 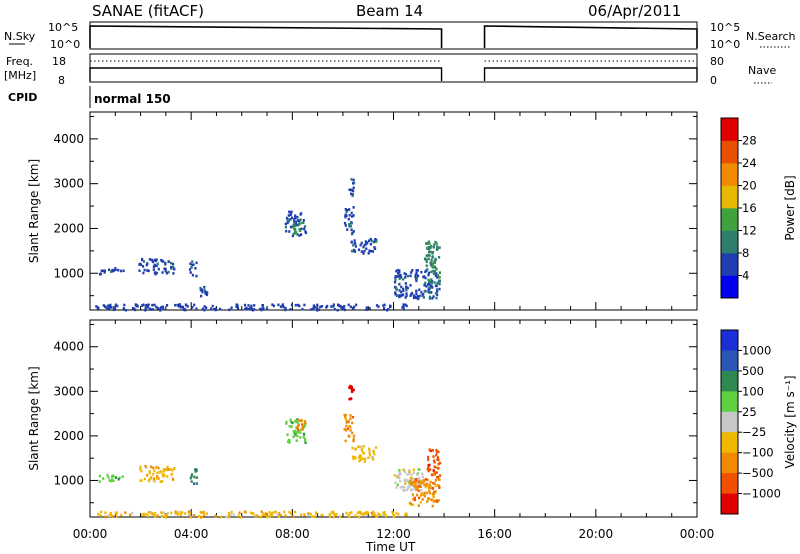 What do you see at coordinates (713, 80) in the screenshot?
I see `nave-tick-bottom: 0` at bounding box center [713, 80].